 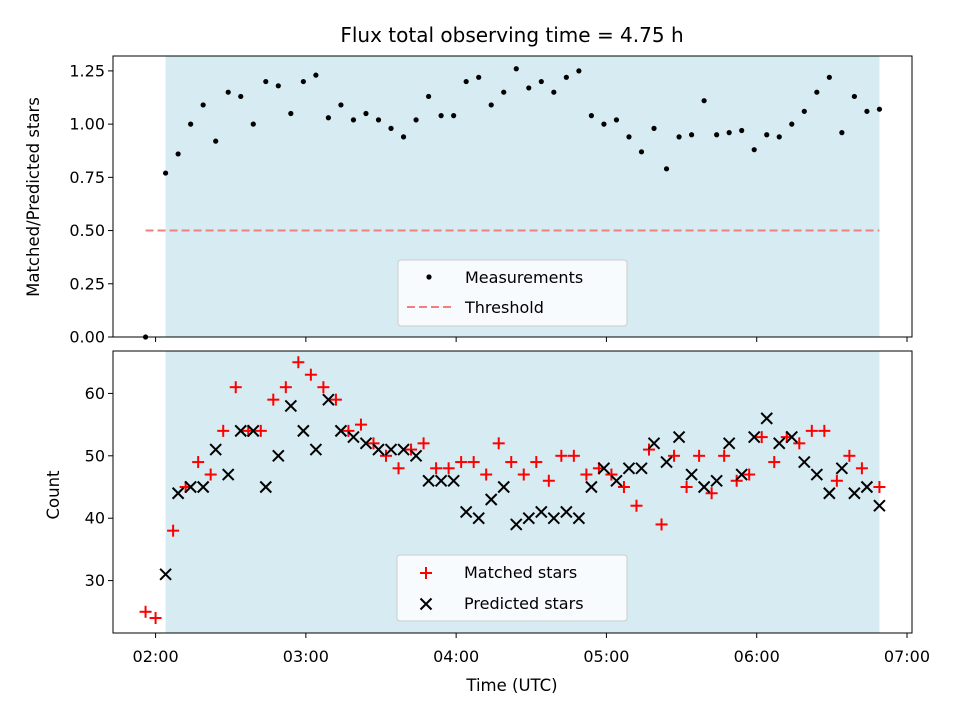 What do you see at coordinates (757, 656) in the screenshot?
I see `x-tick-label: 06:00` at bounding box center [757, 656].